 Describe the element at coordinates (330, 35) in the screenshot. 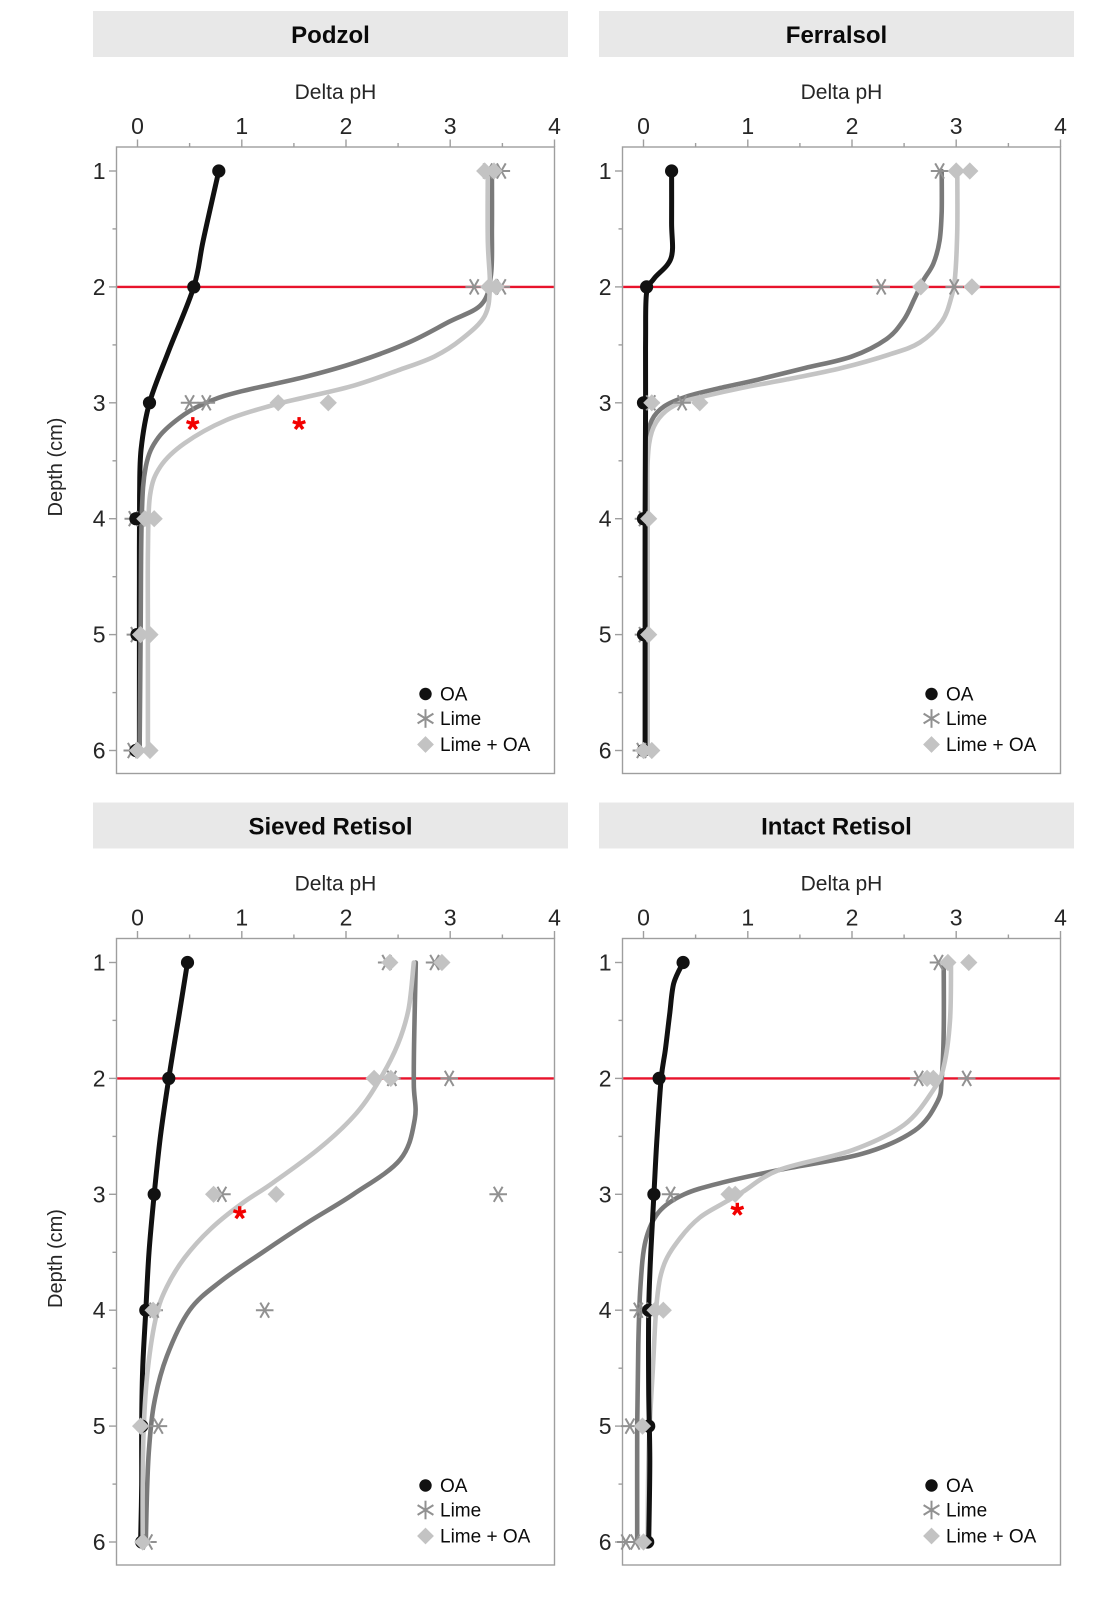

I see `svg-text: Podzol` at that location.